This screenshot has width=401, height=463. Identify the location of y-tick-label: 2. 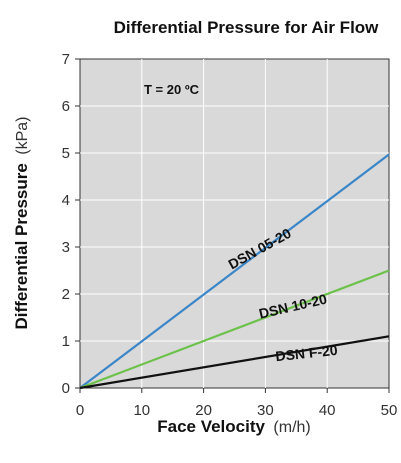
(66, 294).